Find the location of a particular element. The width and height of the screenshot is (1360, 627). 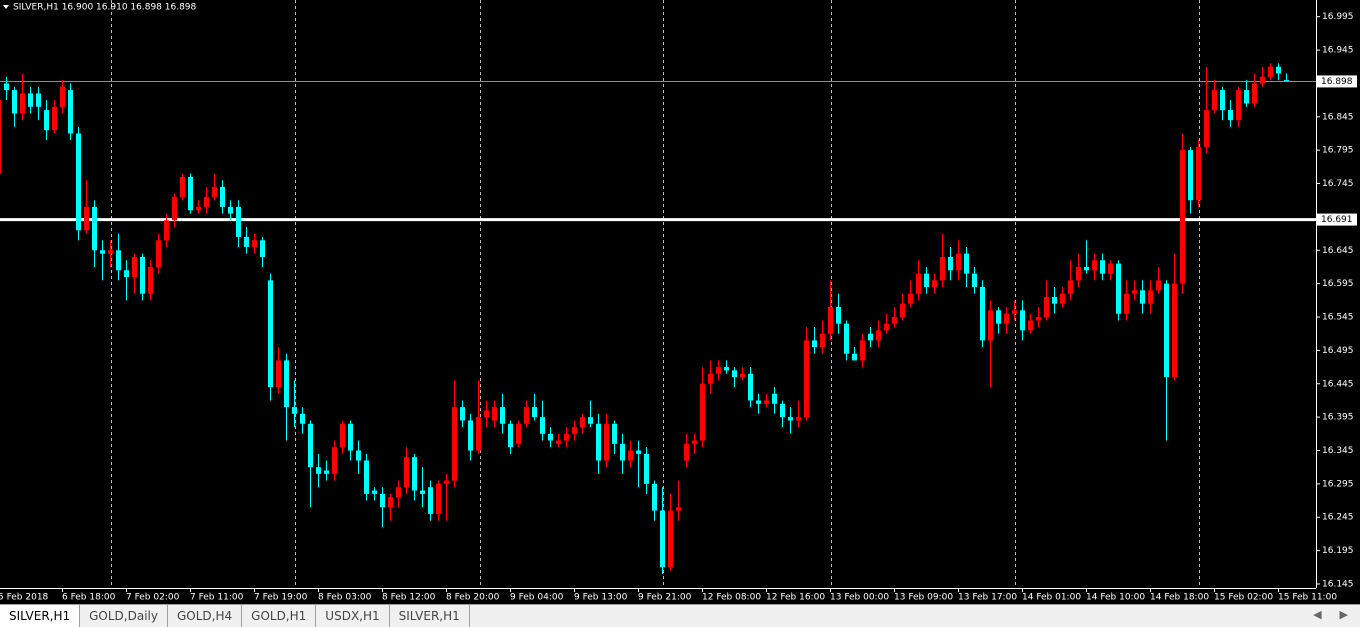

x-tick-label: 13 Feb 09:00 is located at coordinates (923, 598).